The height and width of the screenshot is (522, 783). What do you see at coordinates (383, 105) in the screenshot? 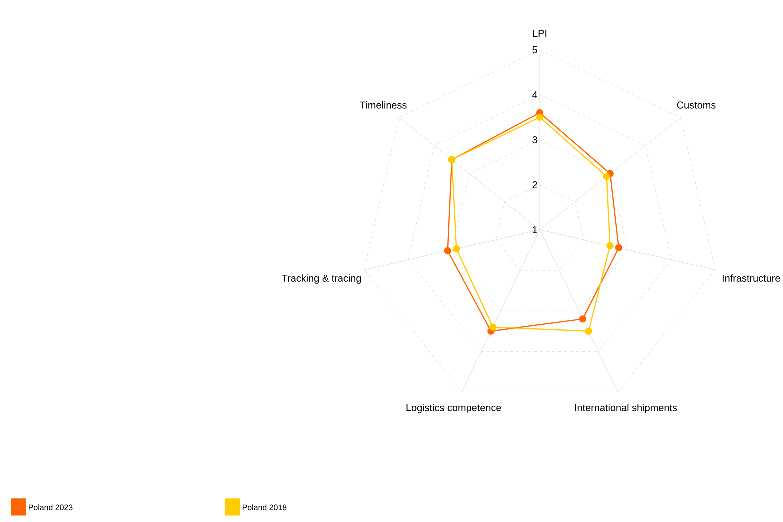
I see `spoke-label: Timeliness` at bounding box center [383, 105].